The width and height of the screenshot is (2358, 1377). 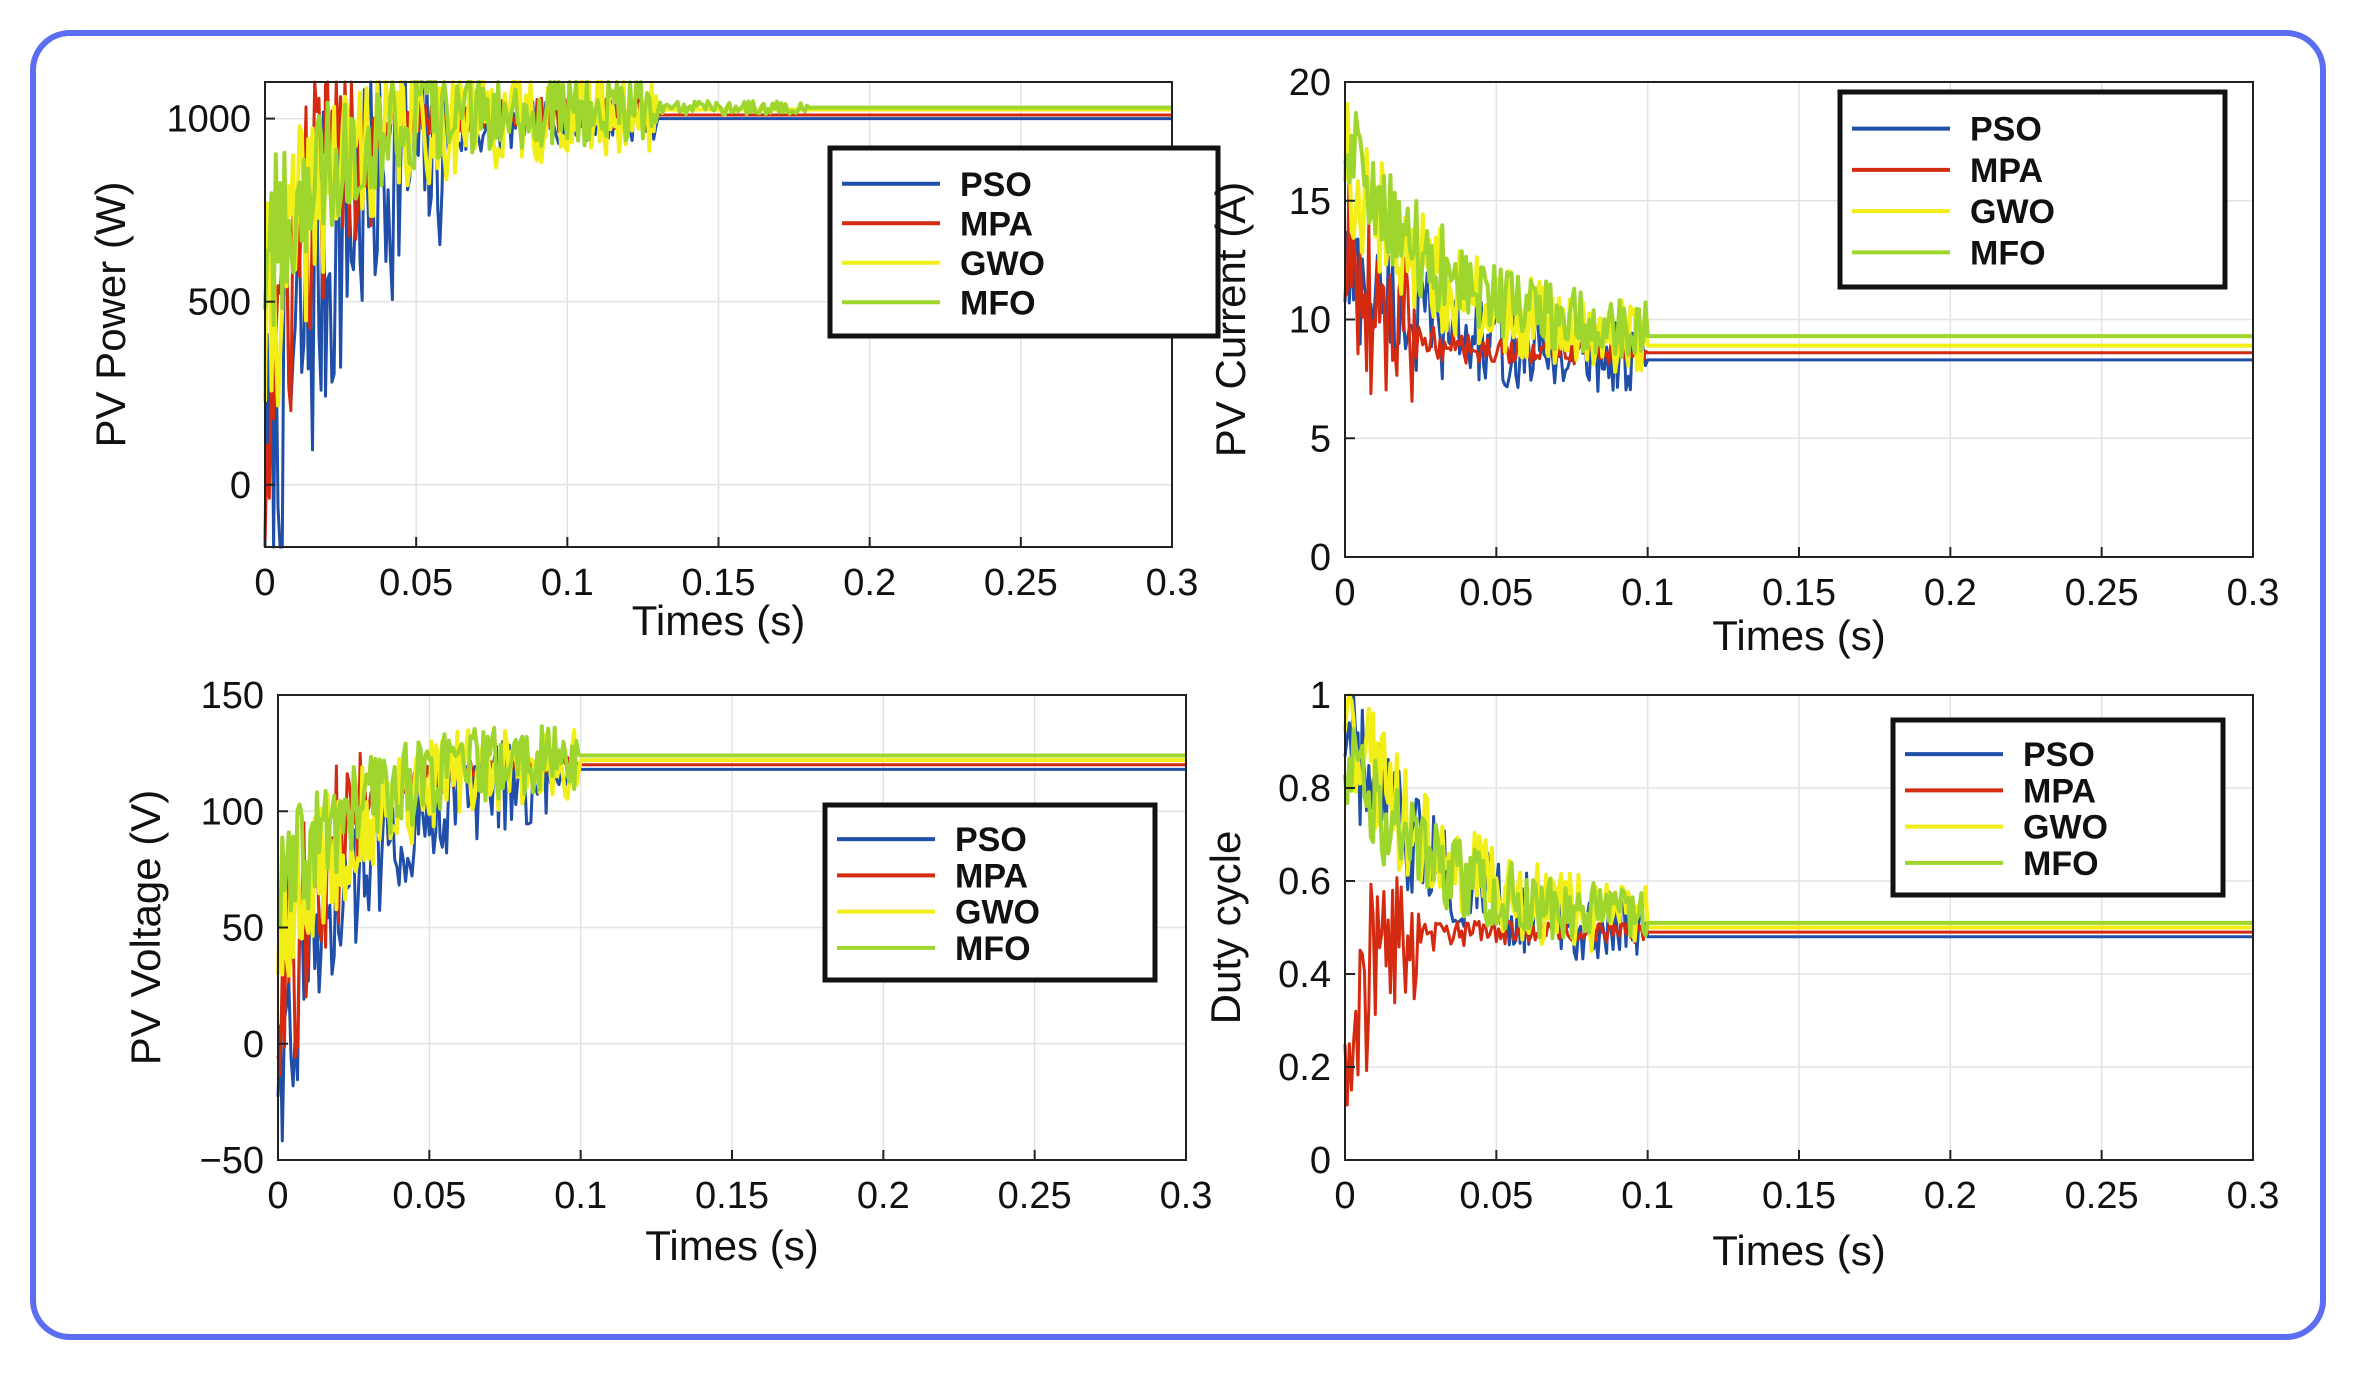 I want to click on series-line-pso, so click(x=731, y=937).